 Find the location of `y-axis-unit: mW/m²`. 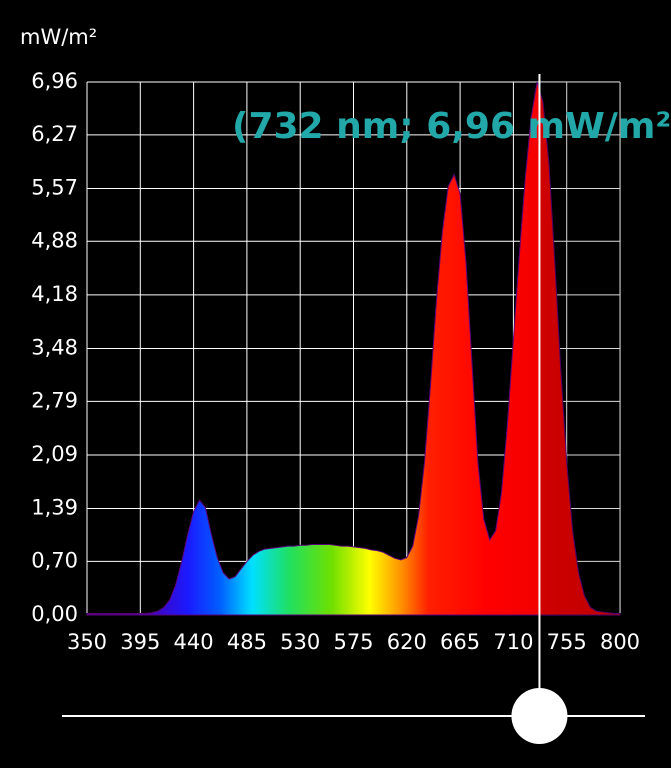

y-axis-unit: mW/m² is located at coordinates (58, 37).